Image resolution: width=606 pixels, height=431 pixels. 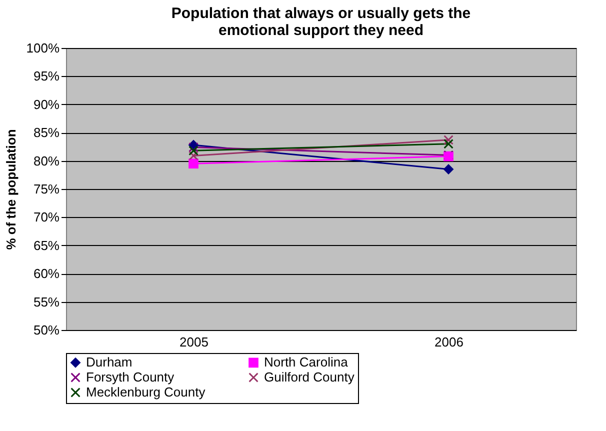 What do you see at coordinates (46, 104) in the screenshot?
I see `y-tick-label: 90%` at bounding box center [46, 104].